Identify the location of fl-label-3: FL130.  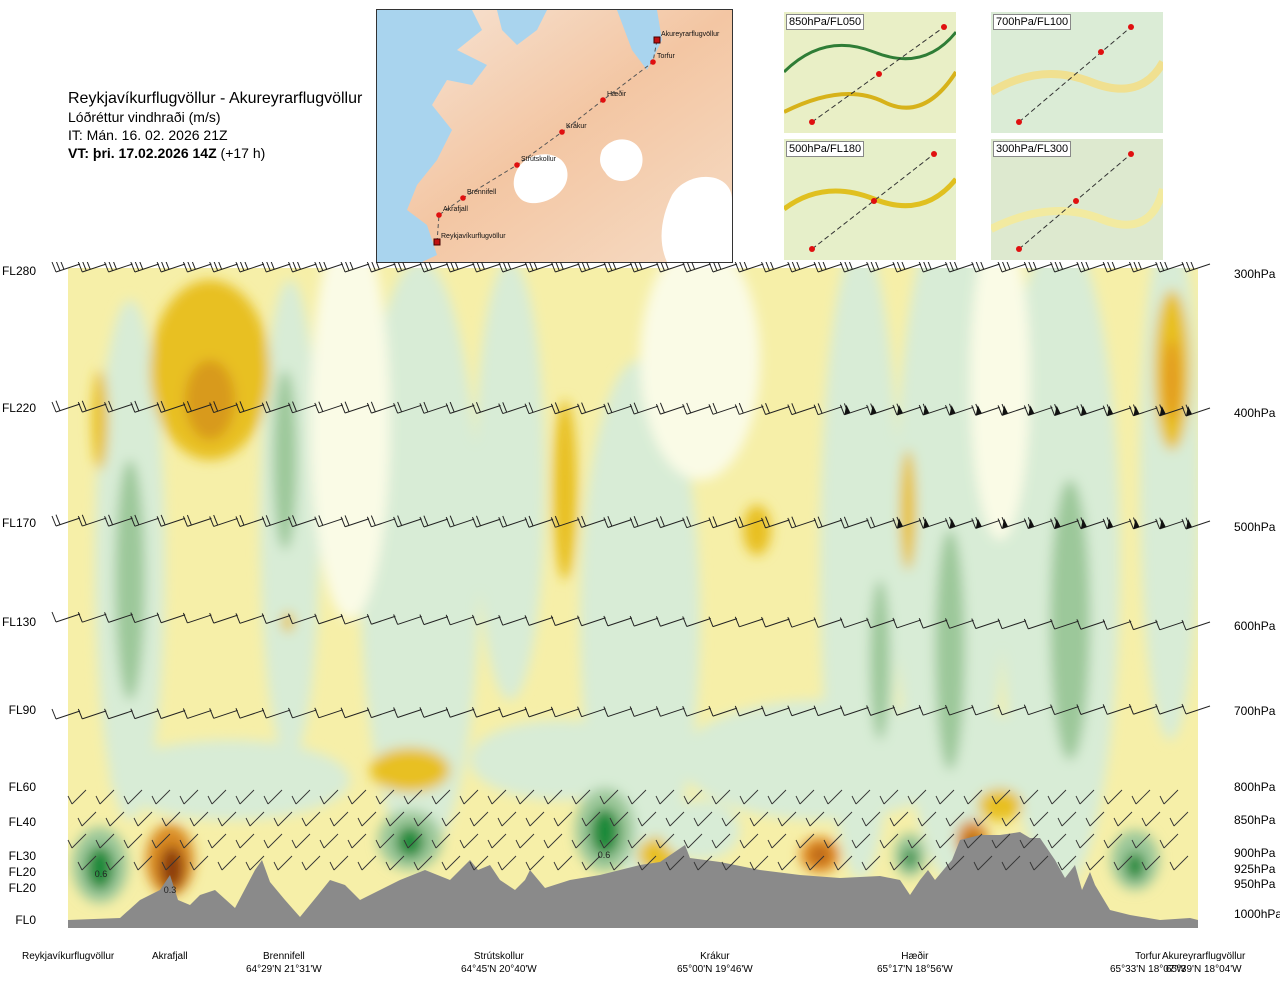
(18, 622).